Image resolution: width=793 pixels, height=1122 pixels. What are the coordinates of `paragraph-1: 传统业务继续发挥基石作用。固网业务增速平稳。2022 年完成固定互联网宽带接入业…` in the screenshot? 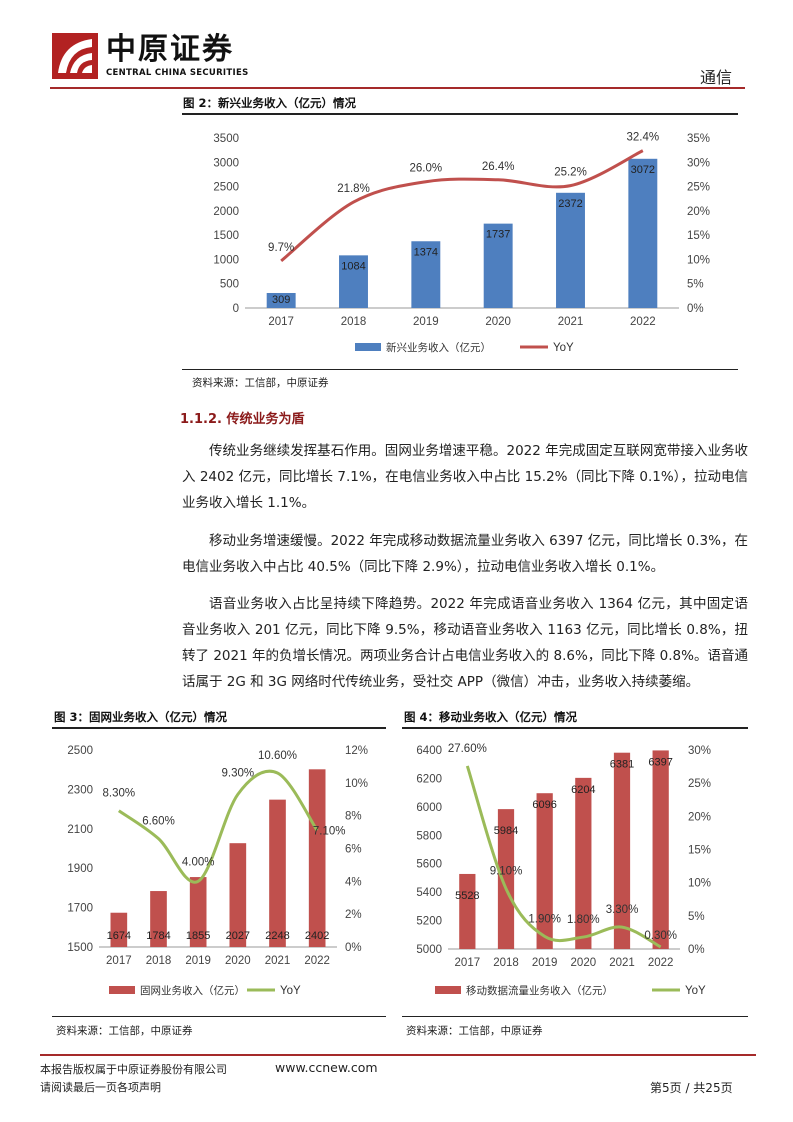 It's located at (465, 477).